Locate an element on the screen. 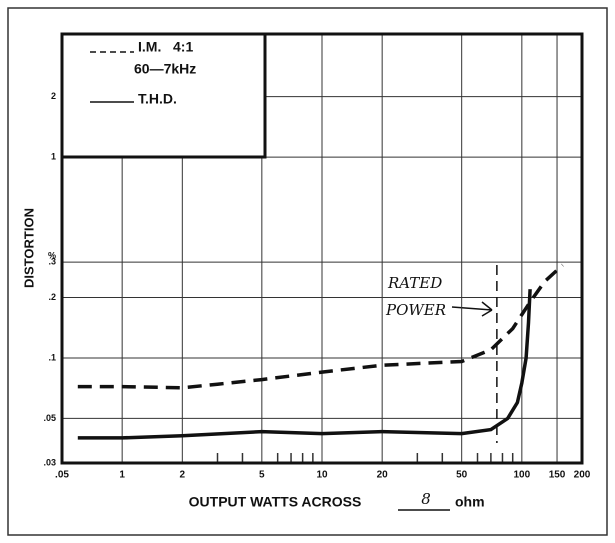  legend-label: T.H.D. is located at coordinates (157, 99).